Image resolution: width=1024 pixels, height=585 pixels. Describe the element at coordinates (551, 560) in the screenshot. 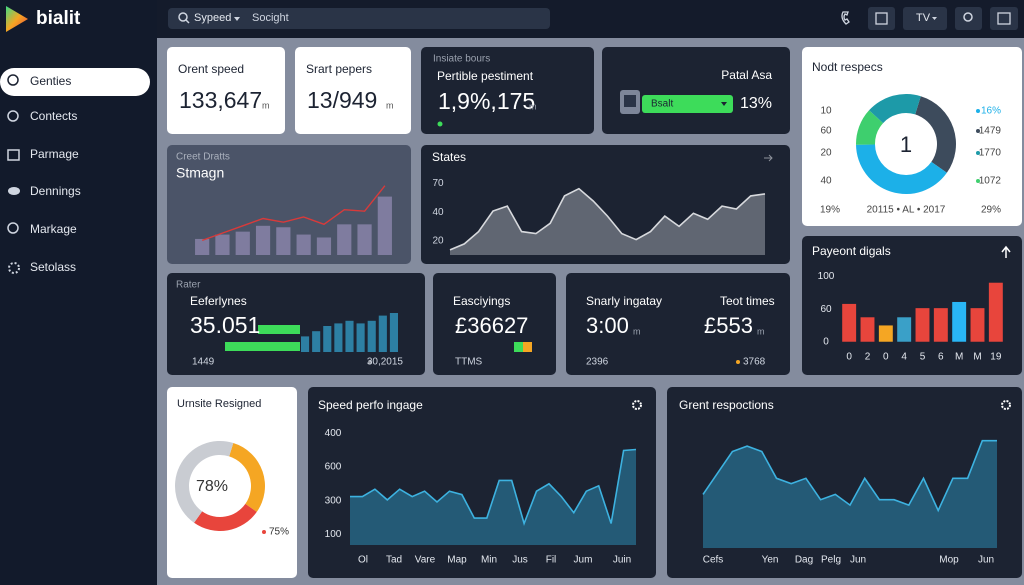

I see `x-tick-label: Fil` at that location.